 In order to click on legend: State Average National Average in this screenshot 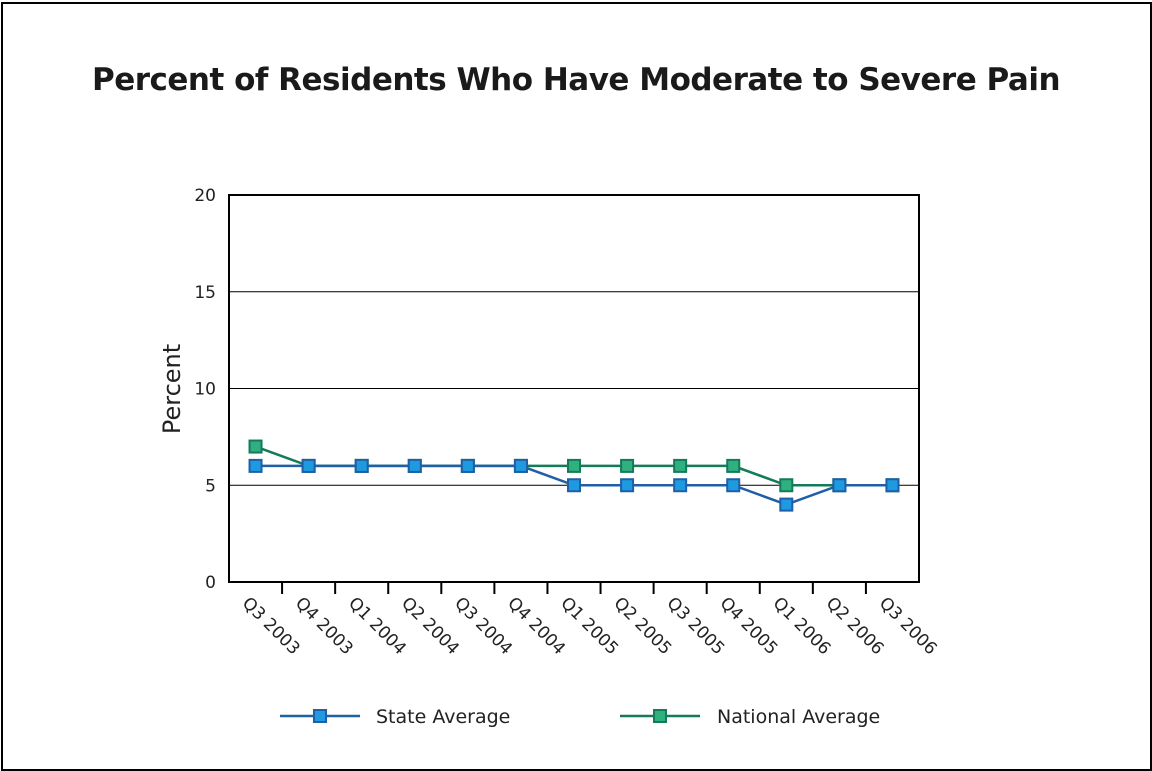, I will do `click(580, 717)`.